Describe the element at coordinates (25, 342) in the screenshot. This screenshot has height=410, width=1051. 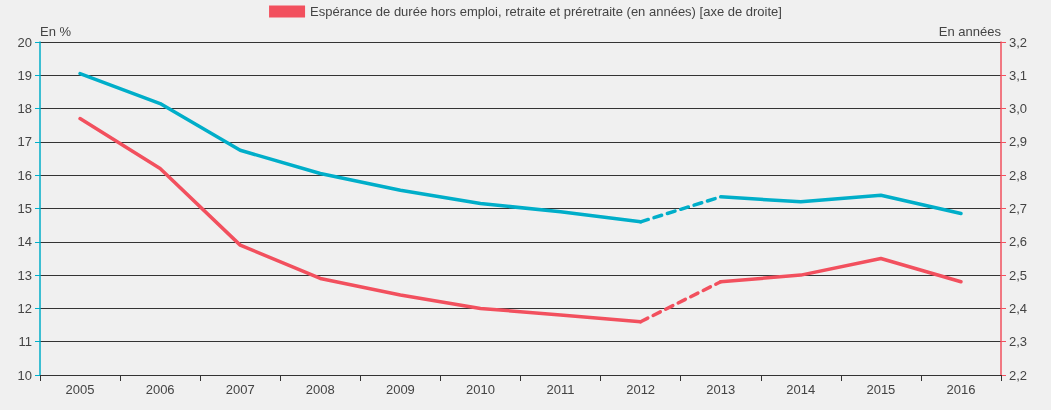
I see `y-tick-label: 11` at that location.